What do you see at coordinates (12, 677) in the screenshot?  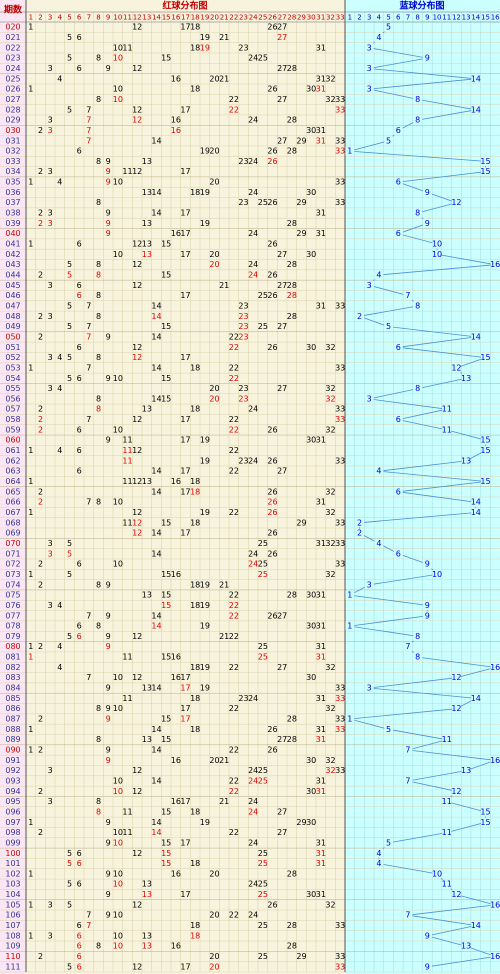 I see `period: 083` at bounding box center [12, 677].